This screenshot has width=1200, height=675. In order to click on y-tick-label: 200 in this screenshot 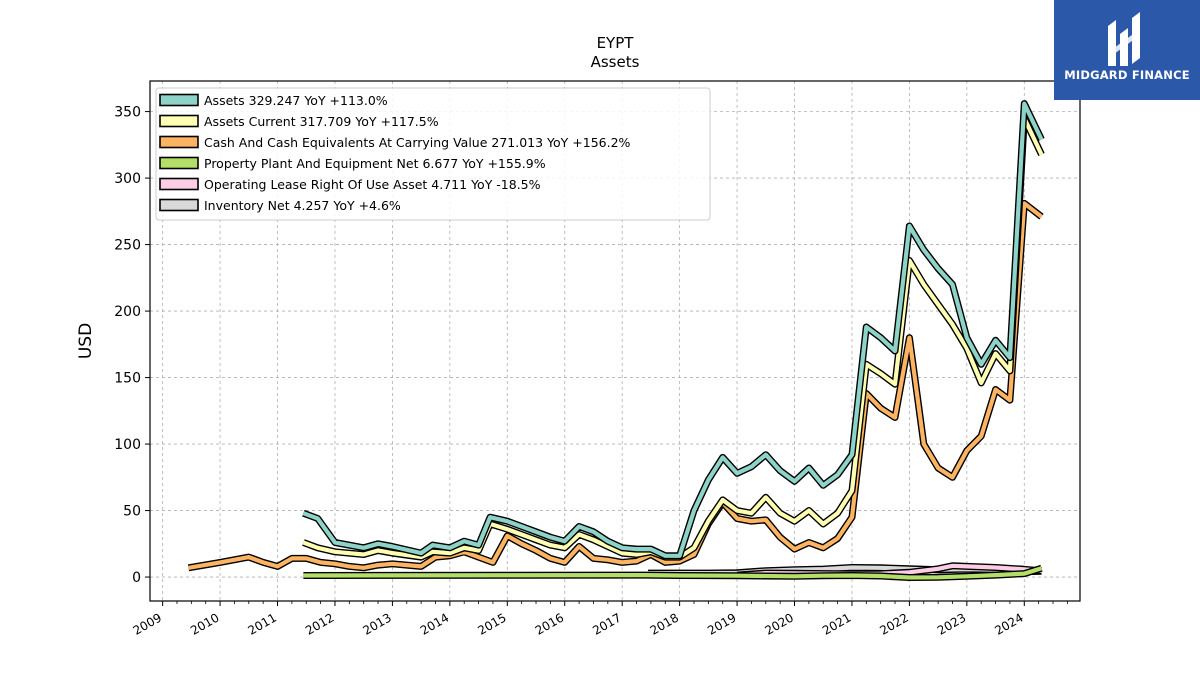, I will do `click(127, 312)`.